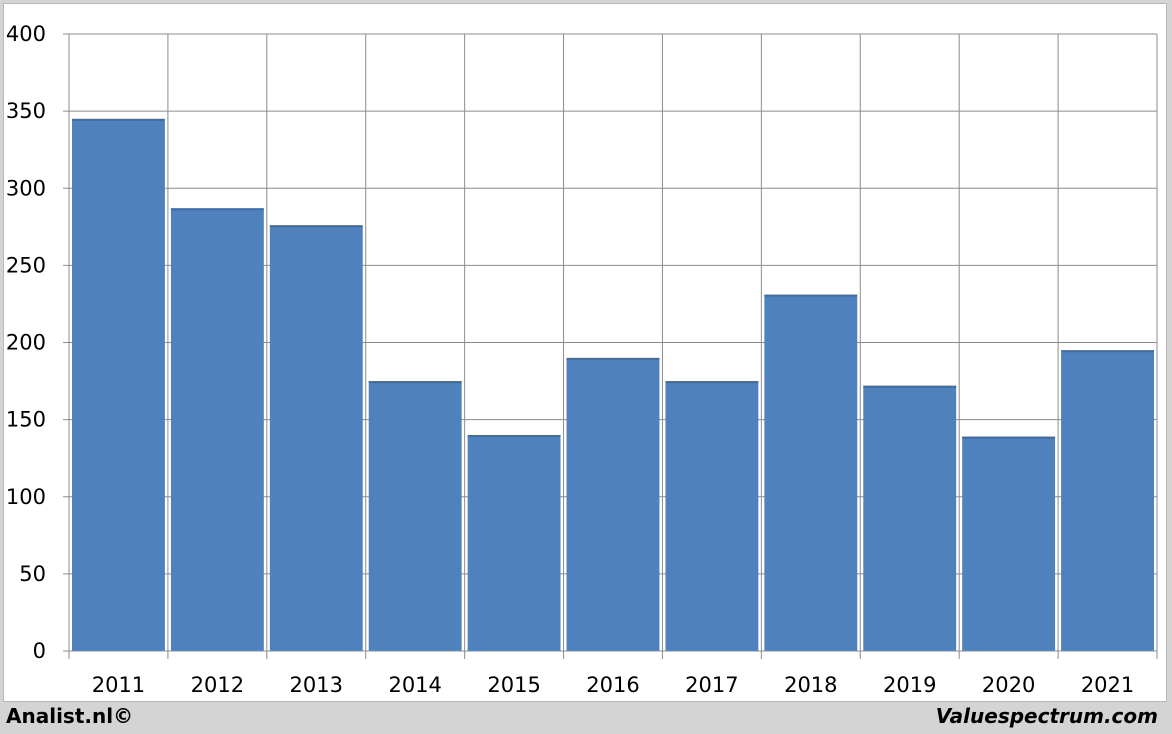 The height and width of the screenshot is (734, 1172). Describe the element at coordinates (1009, 543) in the screenshot. I see `bar-2020` at that location.